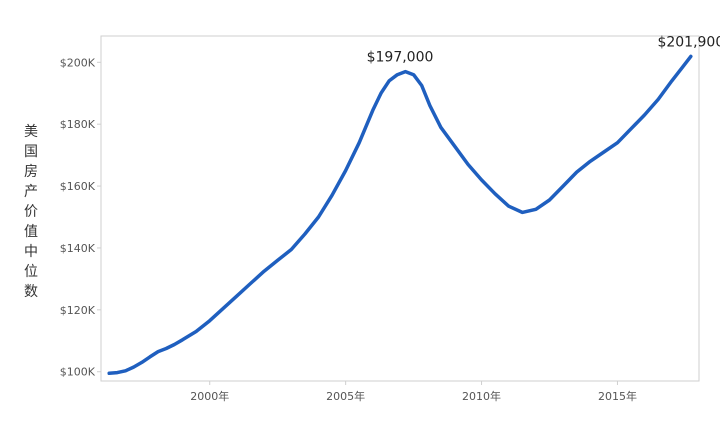 This screenshot has height=426, width=720. I want to click on x-tick-label: 2015年, so click(617, 396).